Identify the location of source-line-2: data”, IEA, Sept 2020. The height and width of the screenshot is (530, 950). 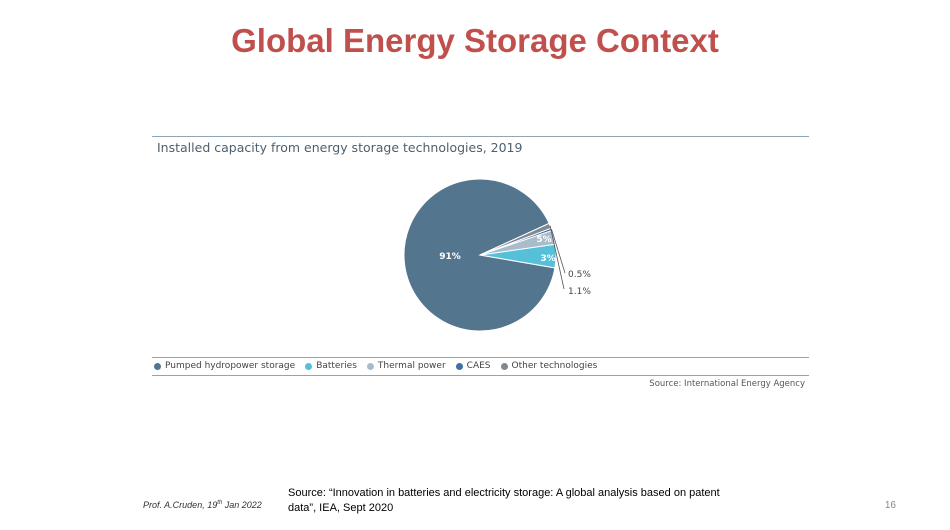
(341, 508).